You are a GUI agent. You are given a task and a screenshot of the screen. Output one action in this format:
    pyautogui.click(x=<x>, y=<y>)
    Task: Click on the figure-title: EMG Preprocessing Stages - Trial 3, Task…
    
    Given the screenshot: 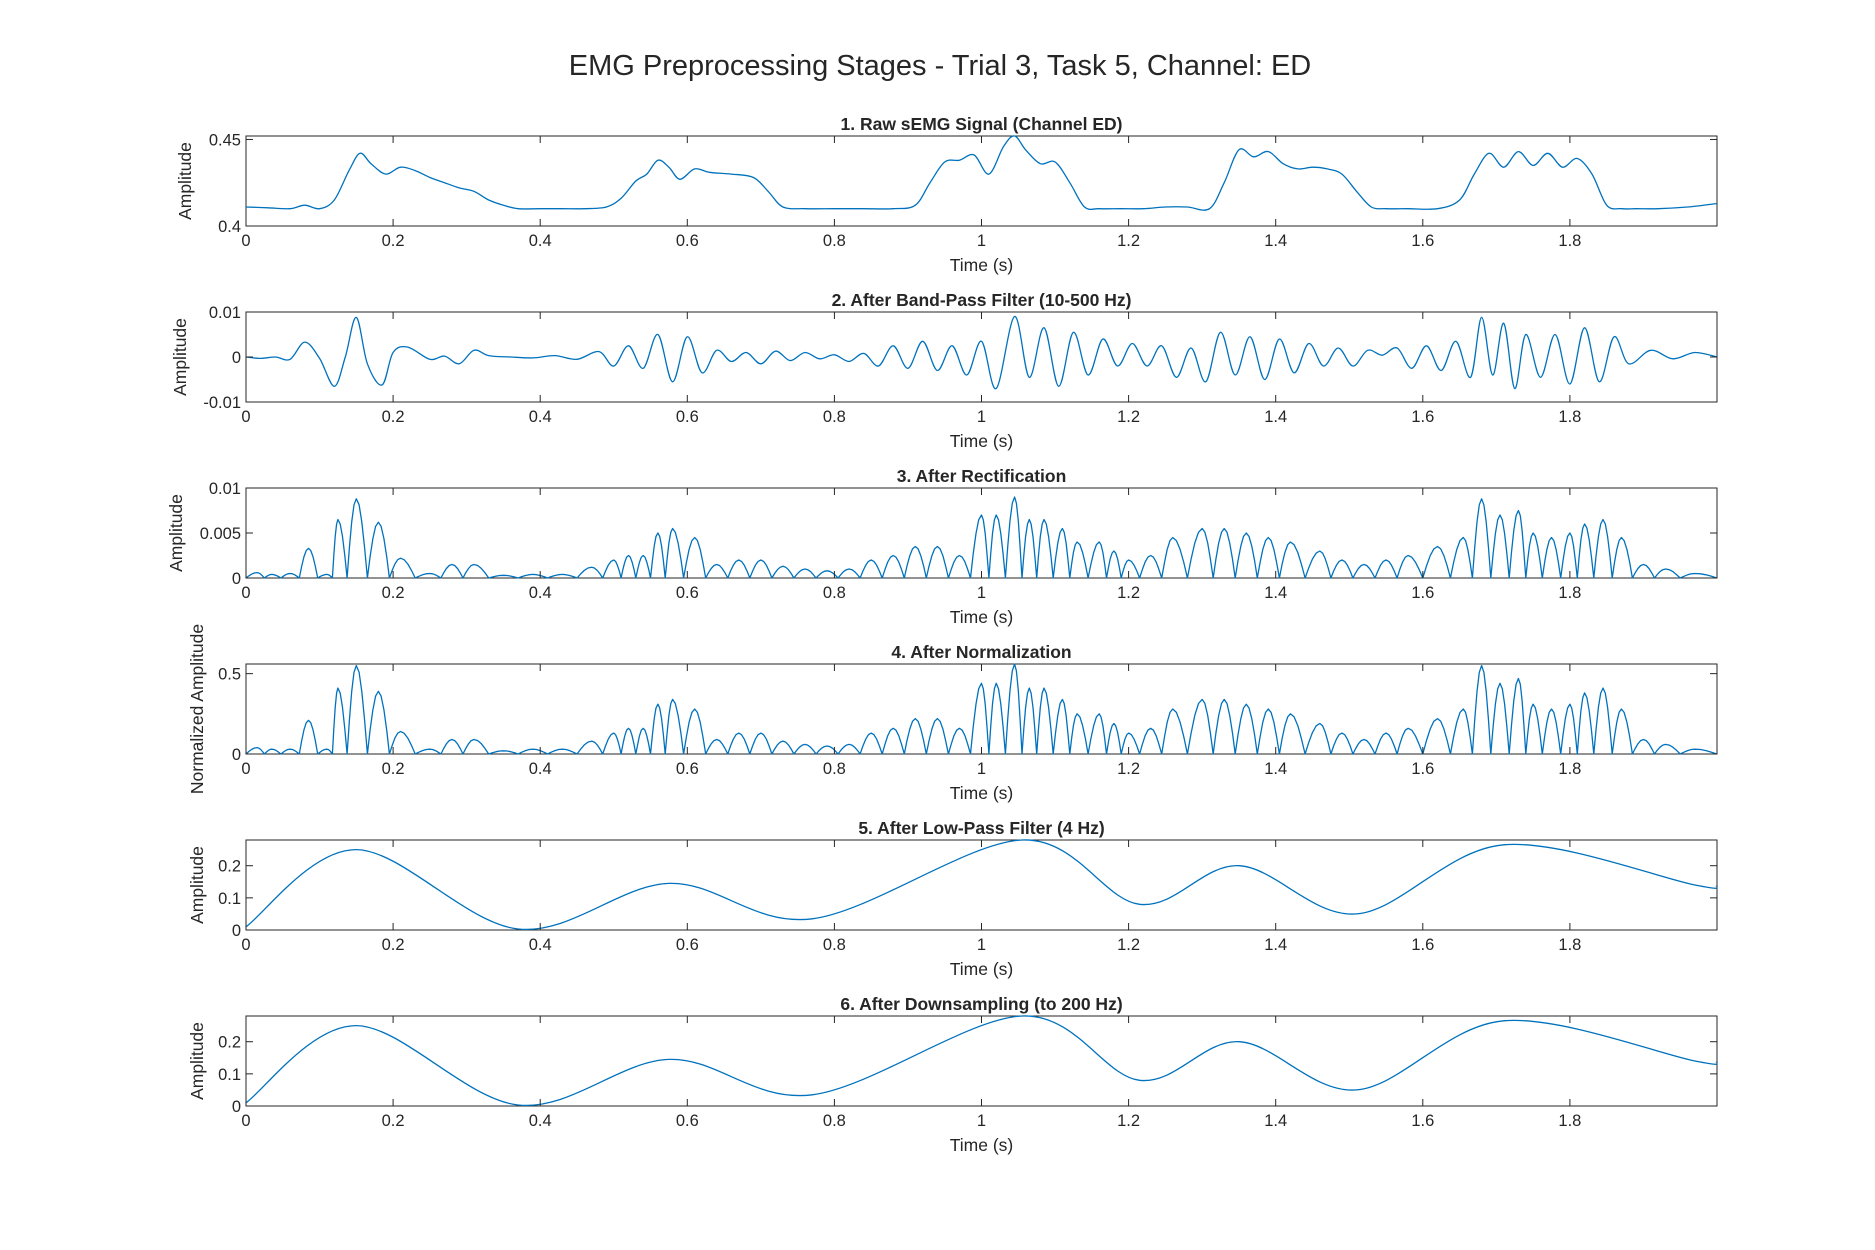 What is the action you would take?
    pyautogui.click(x=940, y=66)
    